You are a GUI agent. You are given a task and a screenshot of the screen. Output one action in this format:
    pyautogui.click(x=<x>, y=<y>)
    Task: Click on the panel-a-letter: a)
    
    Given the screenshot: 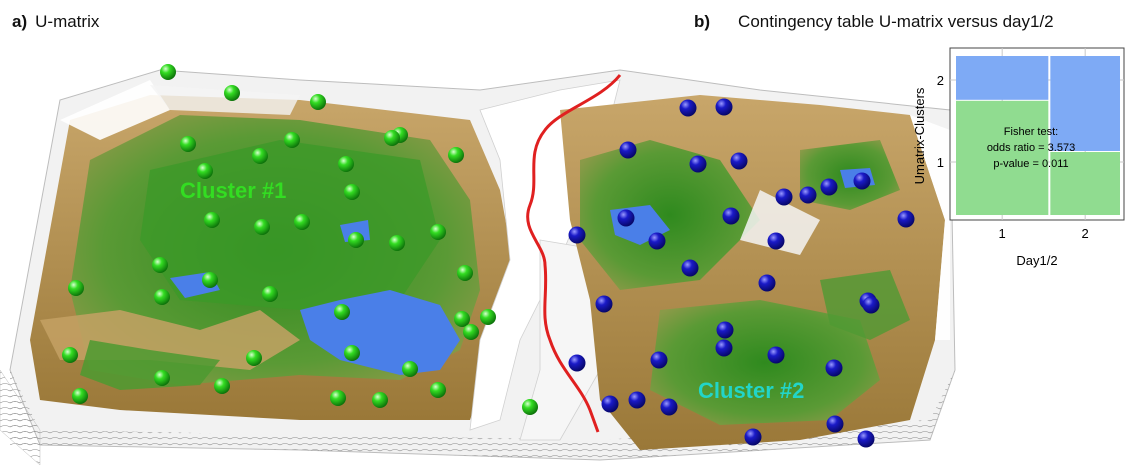 What is the action you would take?
    pyautogui.click(x=20, y=21)
    